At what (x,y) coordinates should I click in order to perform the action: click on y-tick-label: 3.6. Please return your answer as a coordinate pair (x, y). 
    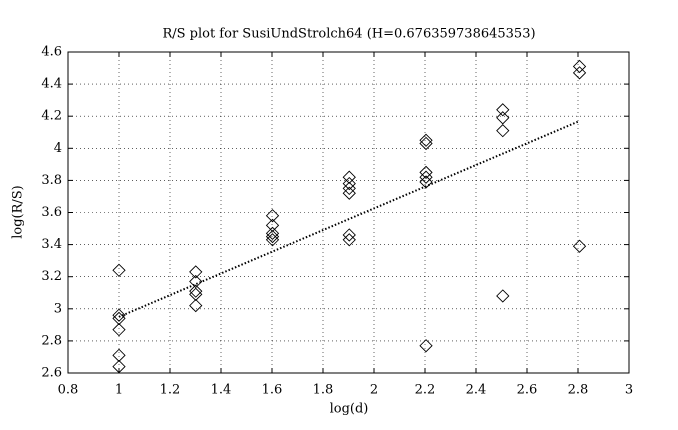
    Looking at the image, I should click on (51, 212).